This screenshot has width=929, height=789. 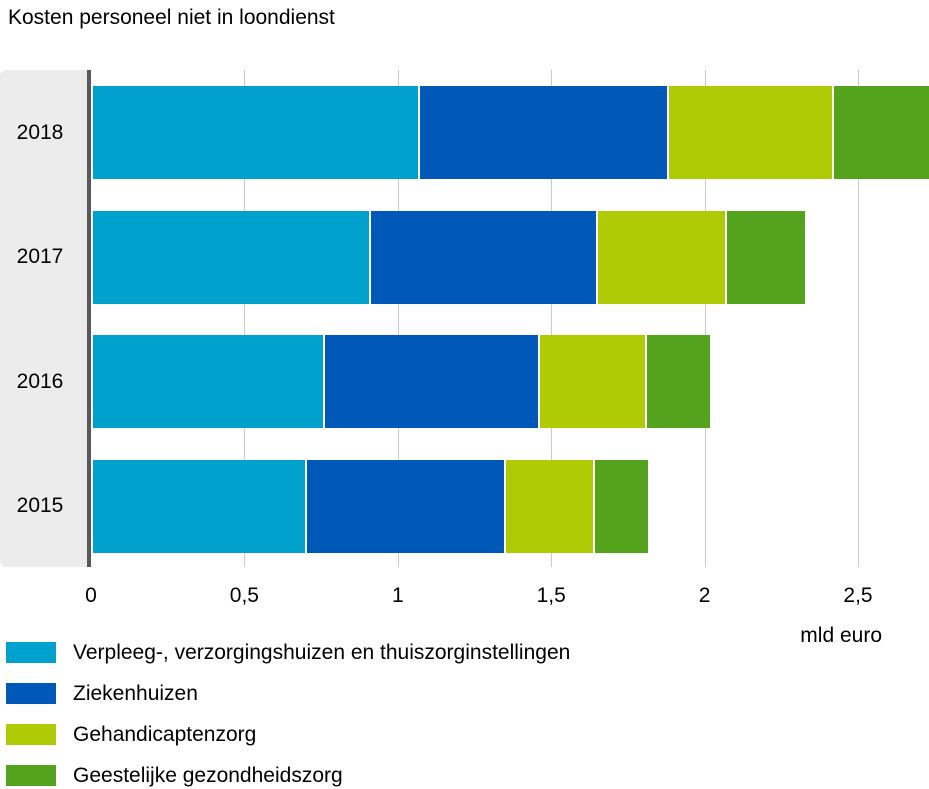 I want to click on x-axis-tick-1,5: 1,5, so click(x=551, y=595).